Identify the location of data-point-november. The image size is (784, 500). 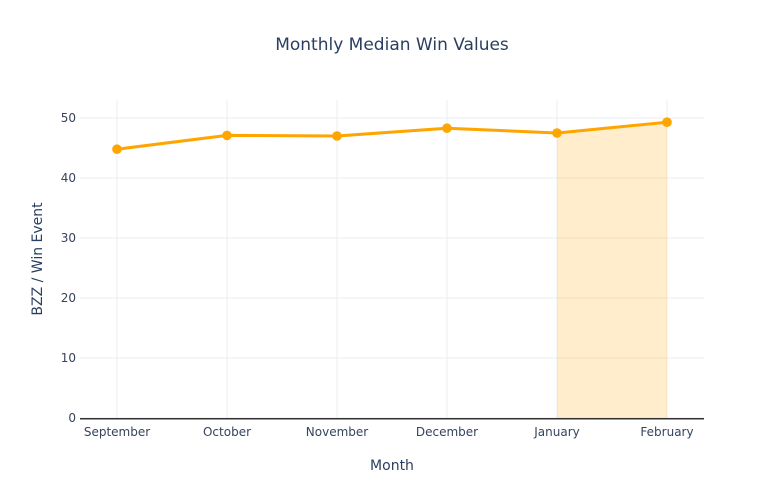
(337, 136).